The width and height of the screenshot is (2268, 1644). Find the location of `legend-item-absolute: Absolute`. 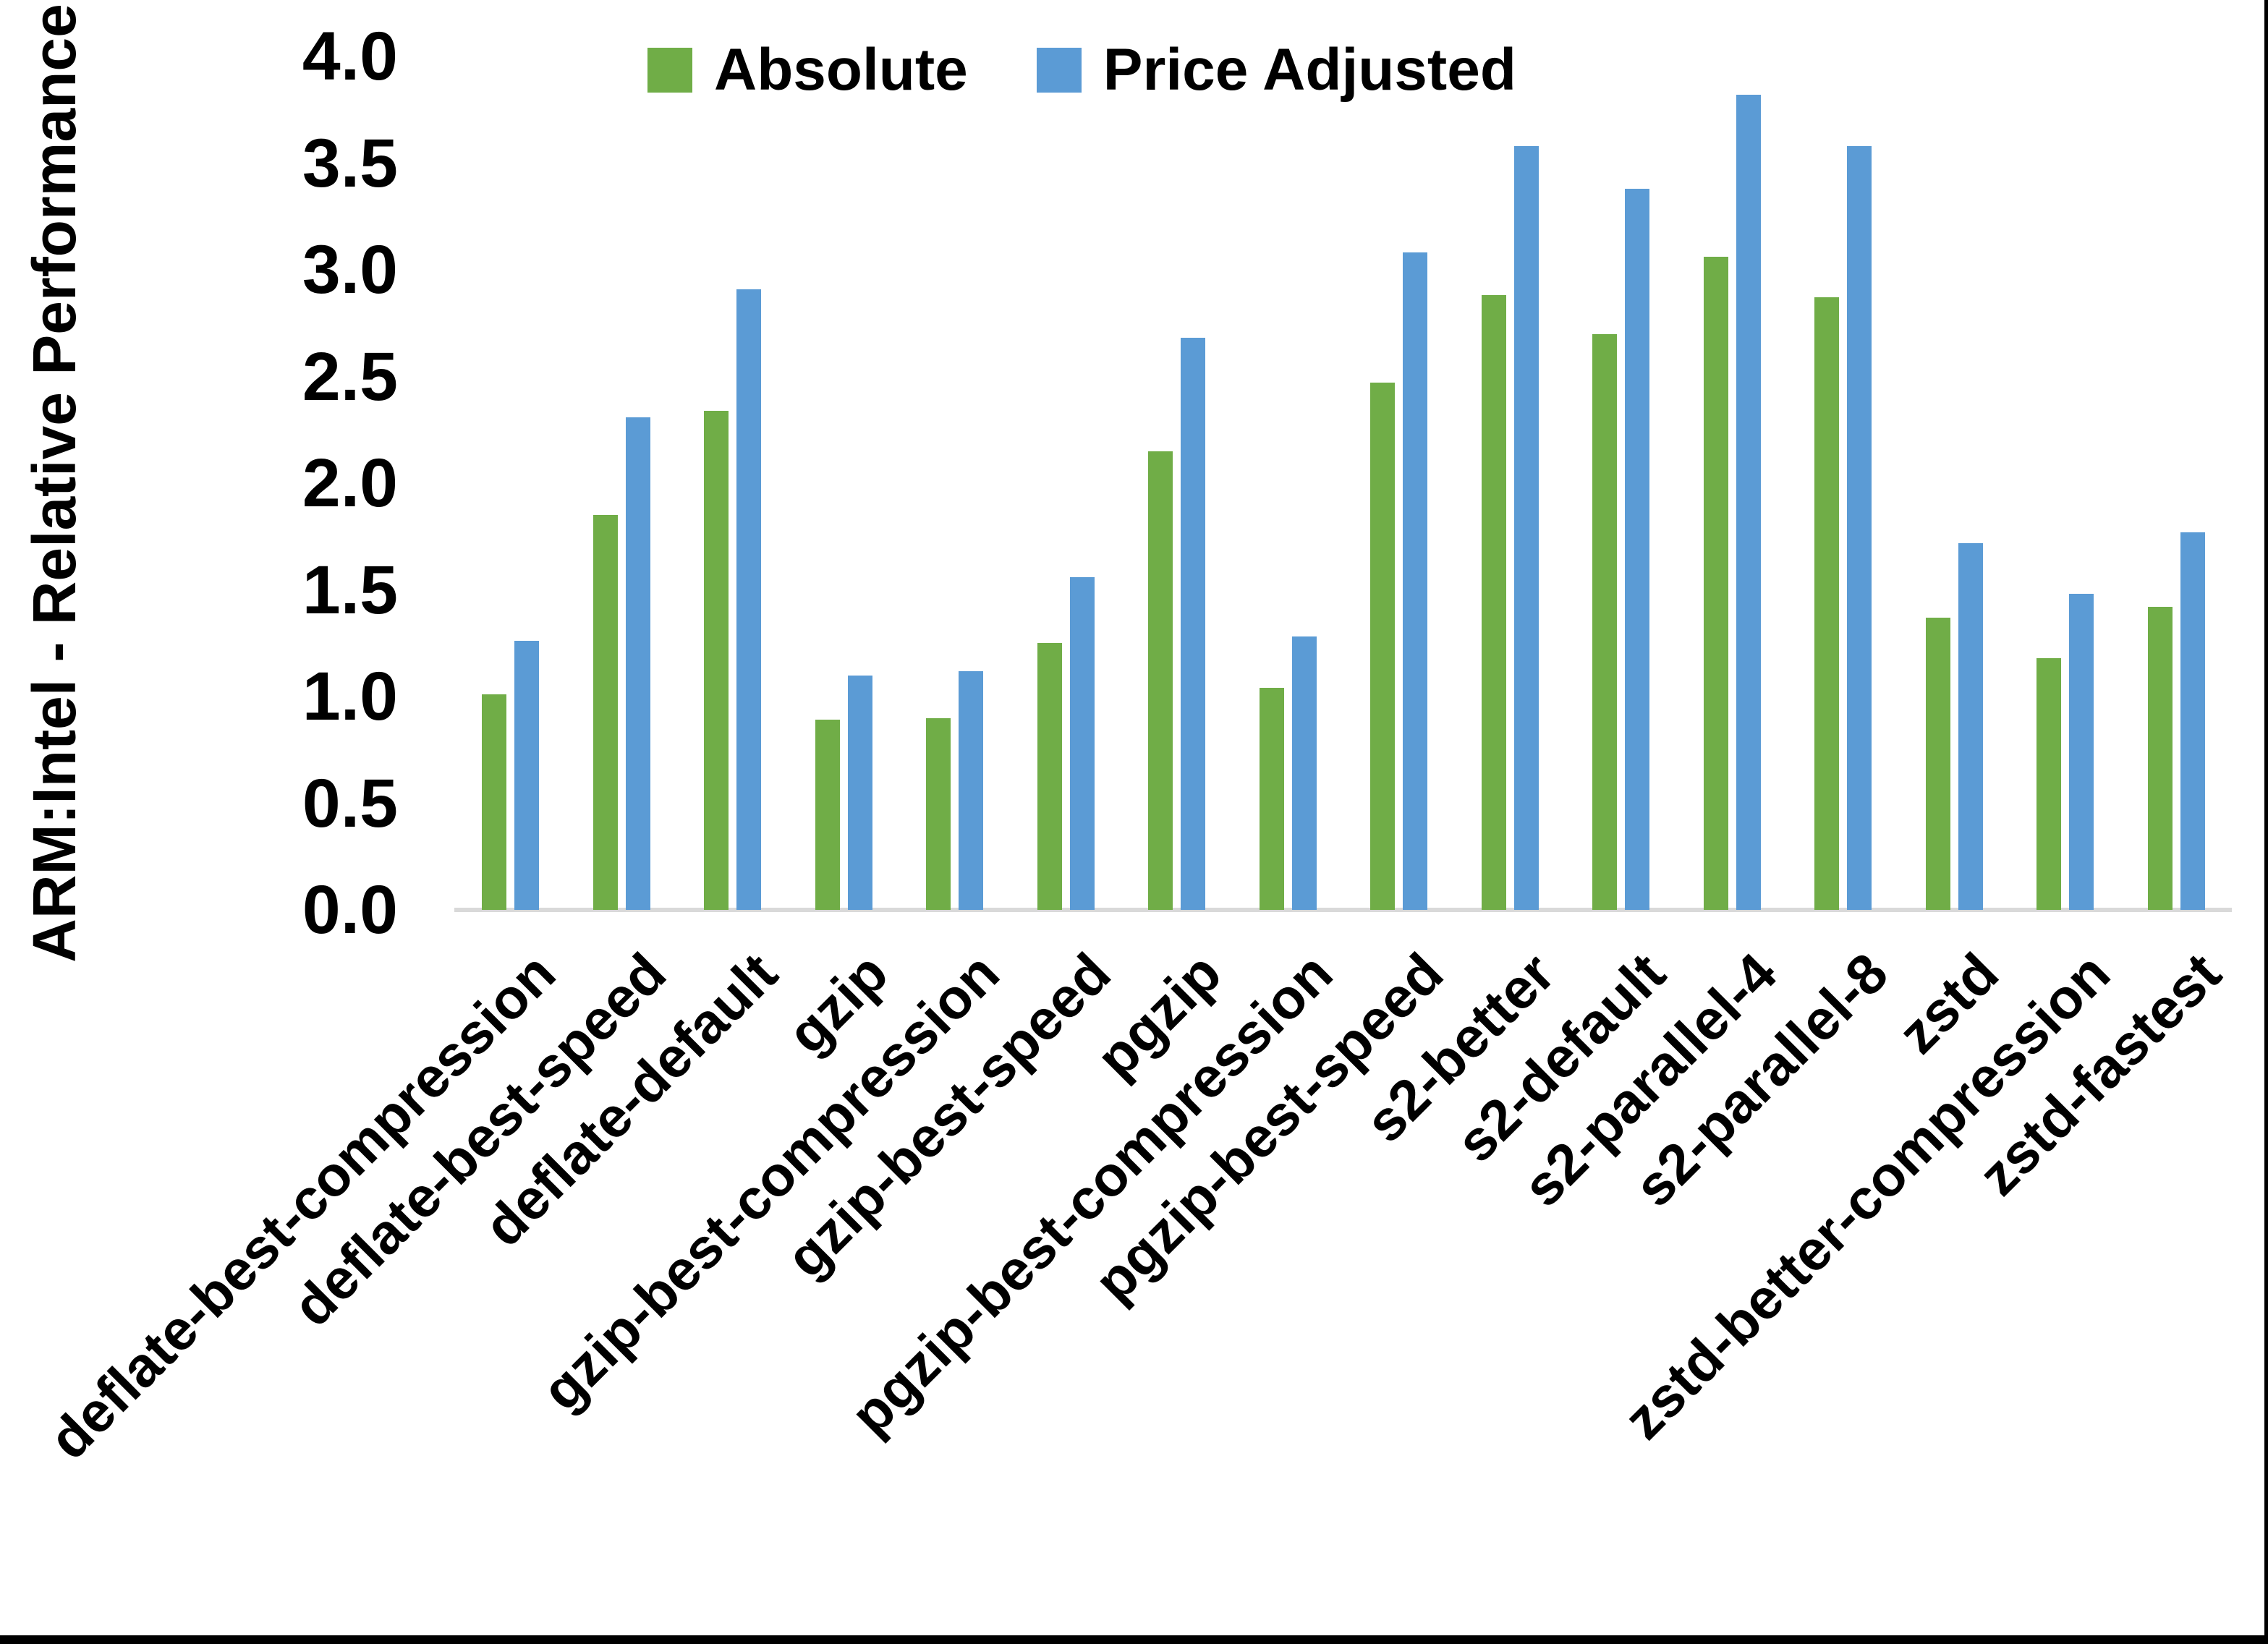

legend-item-absolute: Absolute is located at coordinates (807, 70).